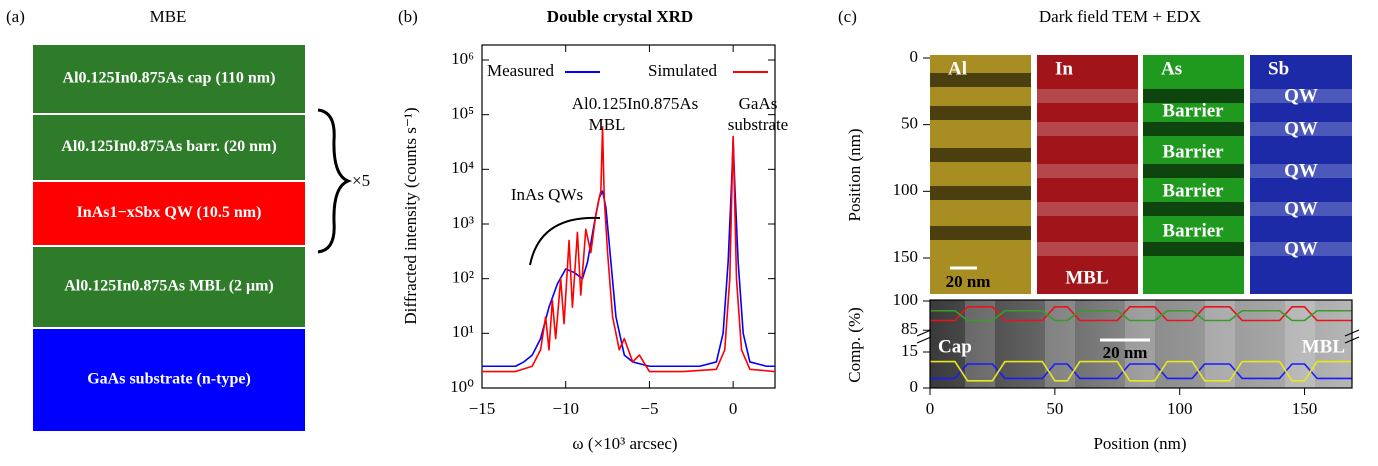 Image resolution: width=1378 pixels, height=466 pixels. I want to click on repeat-label: ×5, so click(361, 180).